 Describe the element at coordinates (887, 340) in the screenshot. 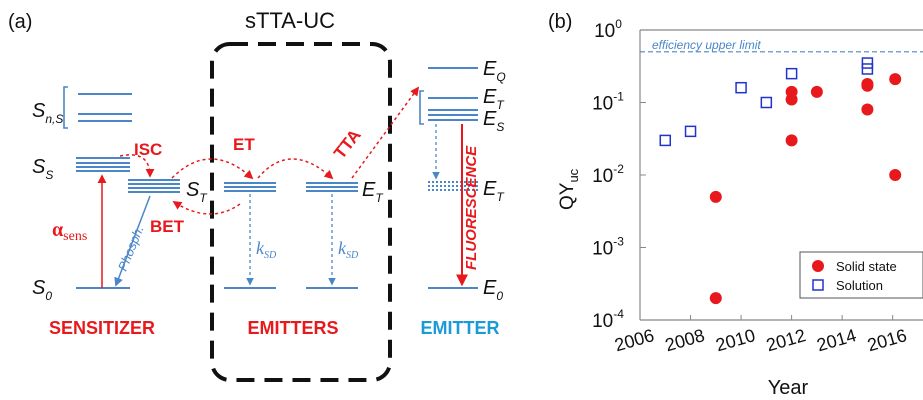

I see `x-tick-label: 2016` at that location.